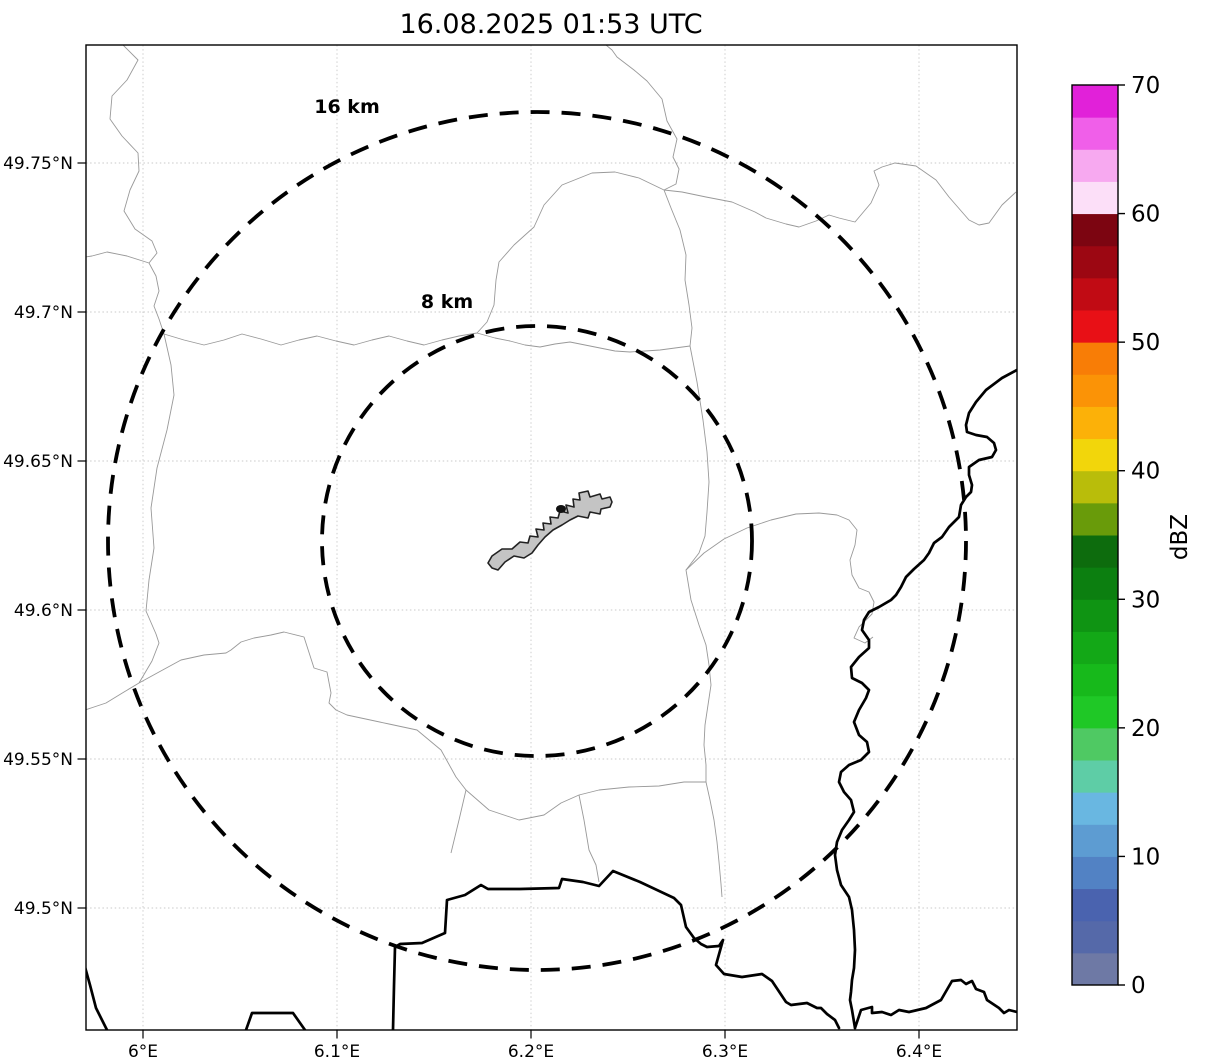  I want to click on airport-outline, so click(550, 530).